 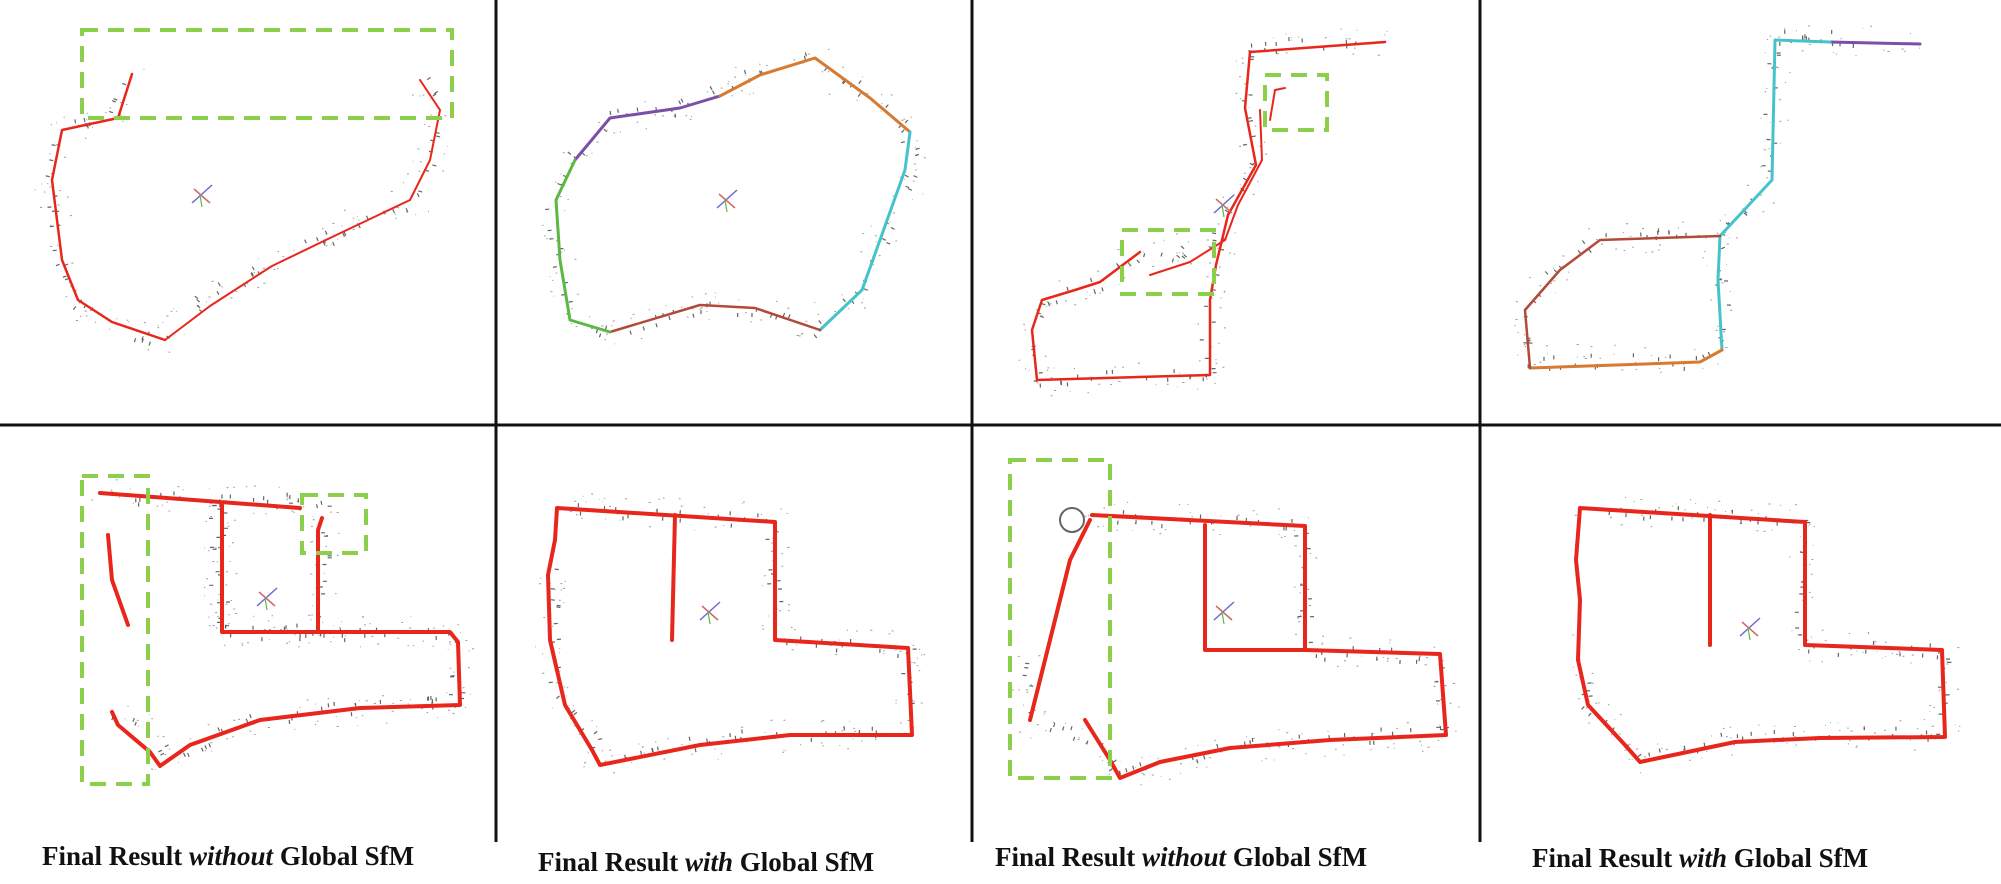 What do you see at coordinates (201, 201) in the screenshot?
I see `axes-p1-c` at bounding box center [201, 201].